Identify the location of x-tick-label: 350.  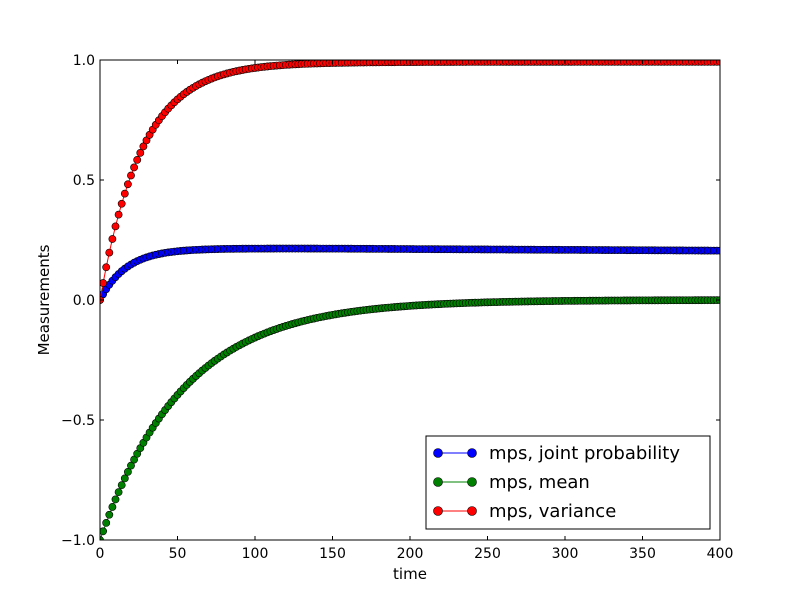
(642, 554).